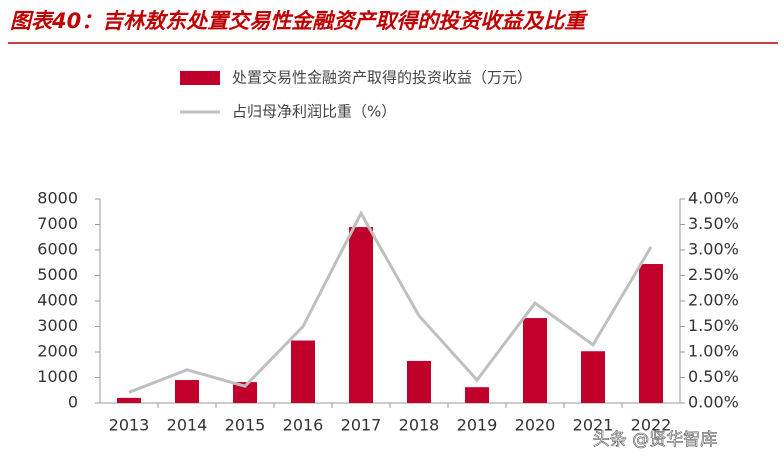 Image resolution: width=784 pixels, height=462 pixels. Describe the element at coordinates (535, 425) in the screenshot. I see `x-tick-label: 2020` at that location.